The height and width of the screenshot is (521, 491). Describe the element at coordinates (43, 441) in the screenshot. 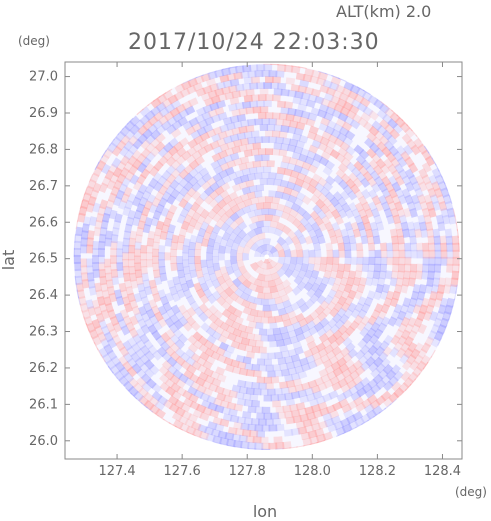

I see `y-tick-label: 26.0` at that location.